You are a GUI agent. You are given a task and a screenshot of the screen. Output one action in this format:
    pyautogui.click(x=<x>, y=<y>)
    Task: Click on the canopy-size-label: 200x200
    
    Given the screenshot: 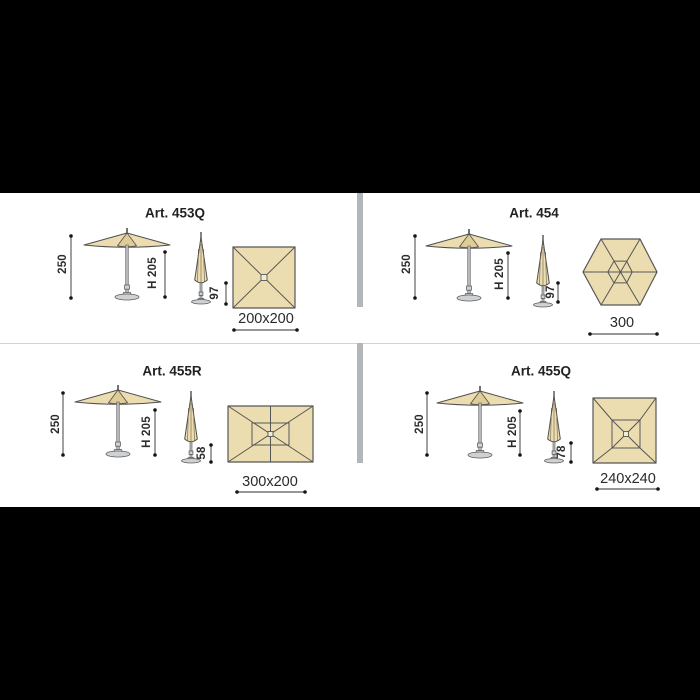 What is the action you would take?
    pyautogui.click(x=266, y=319)
    